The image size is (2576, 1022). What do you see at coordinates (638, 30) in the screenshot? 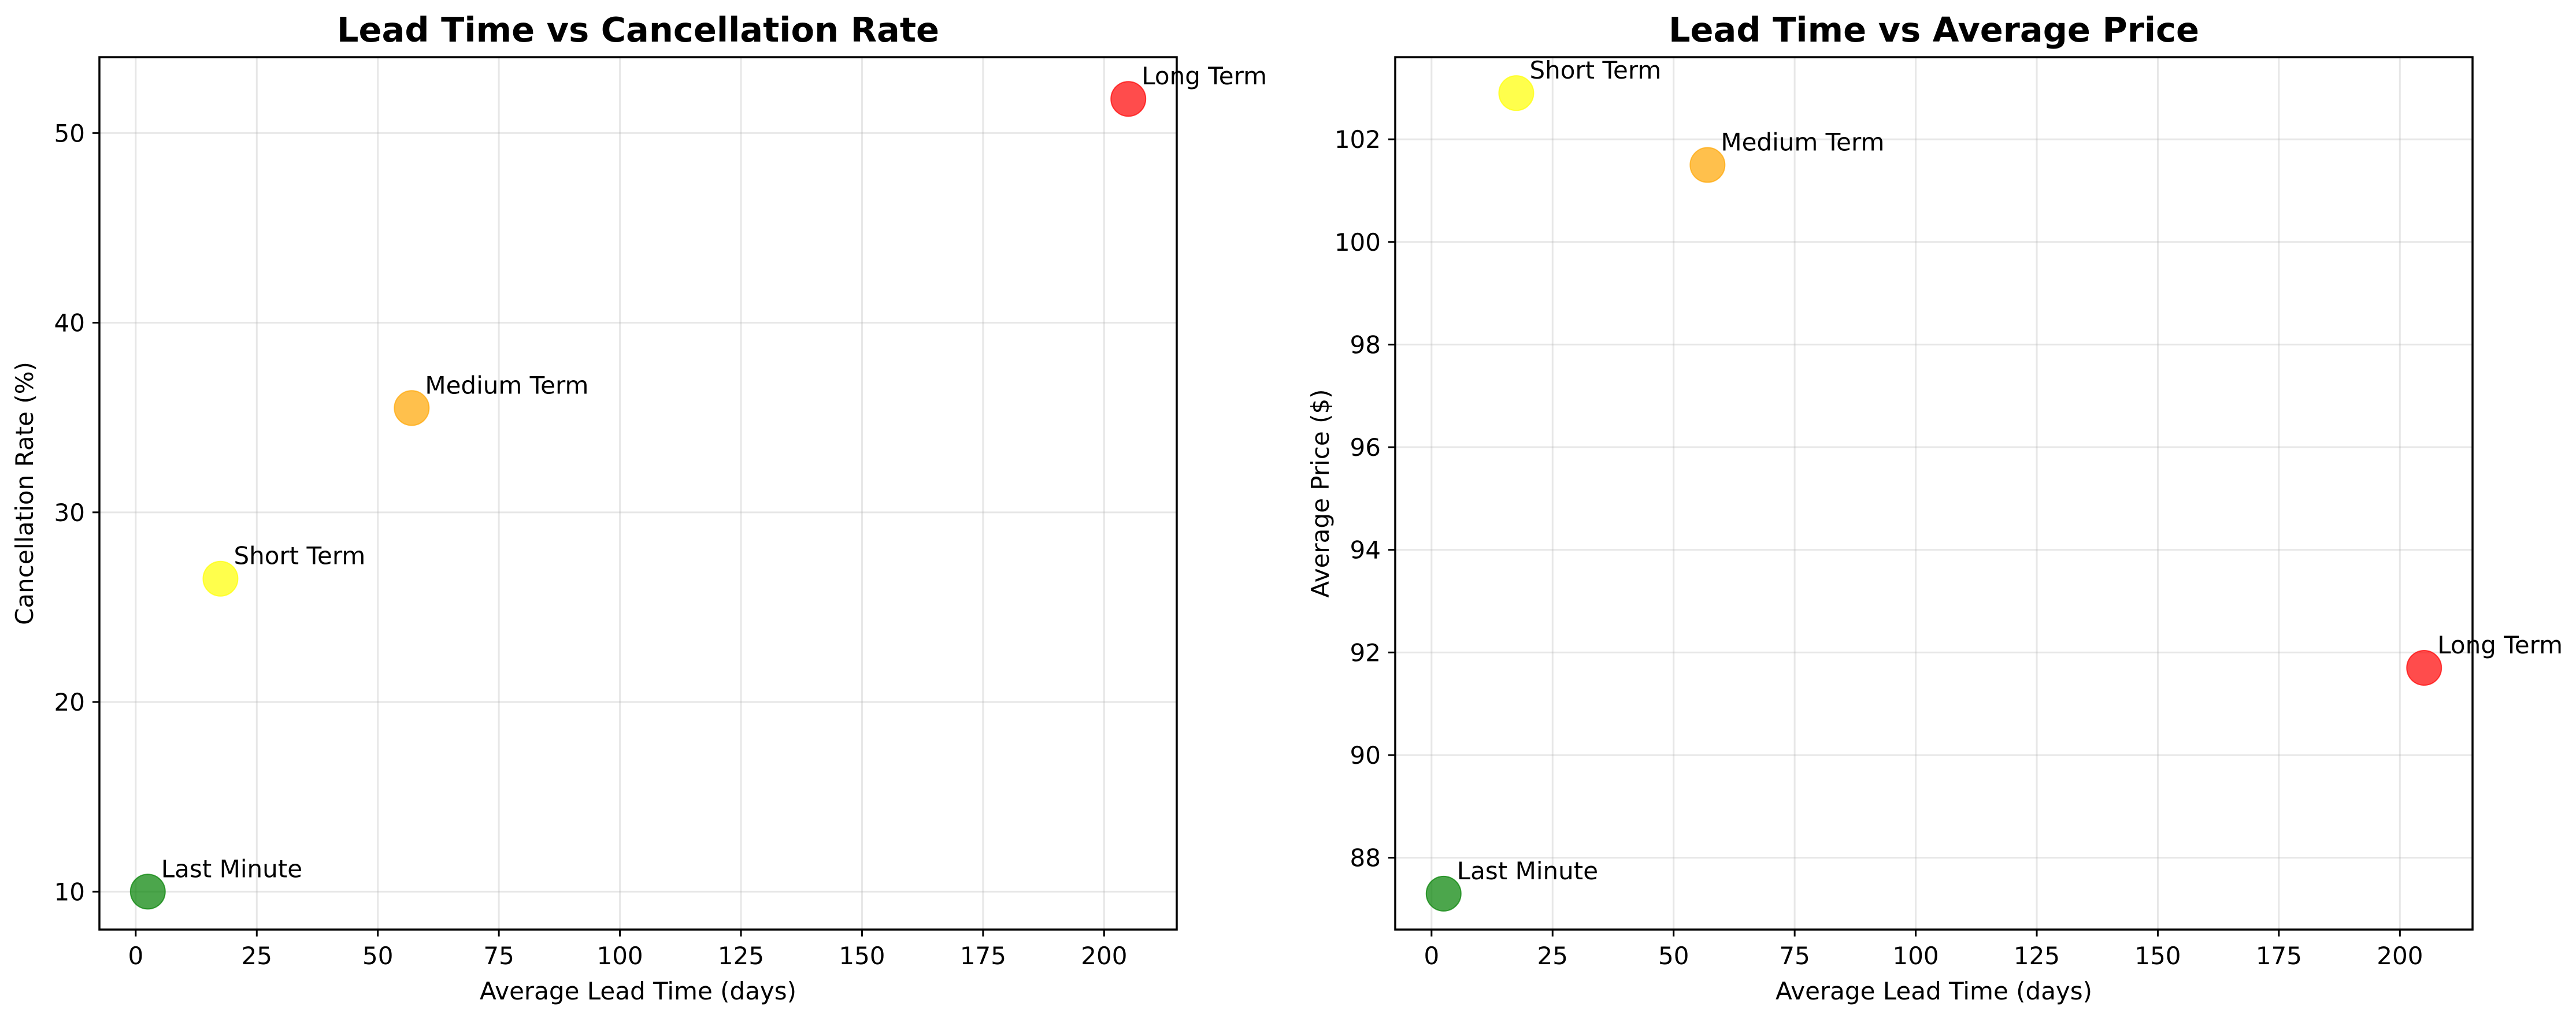
I see `chart-title: Lead Time vs Cancellation Rate` at bounding box center [638, 30].